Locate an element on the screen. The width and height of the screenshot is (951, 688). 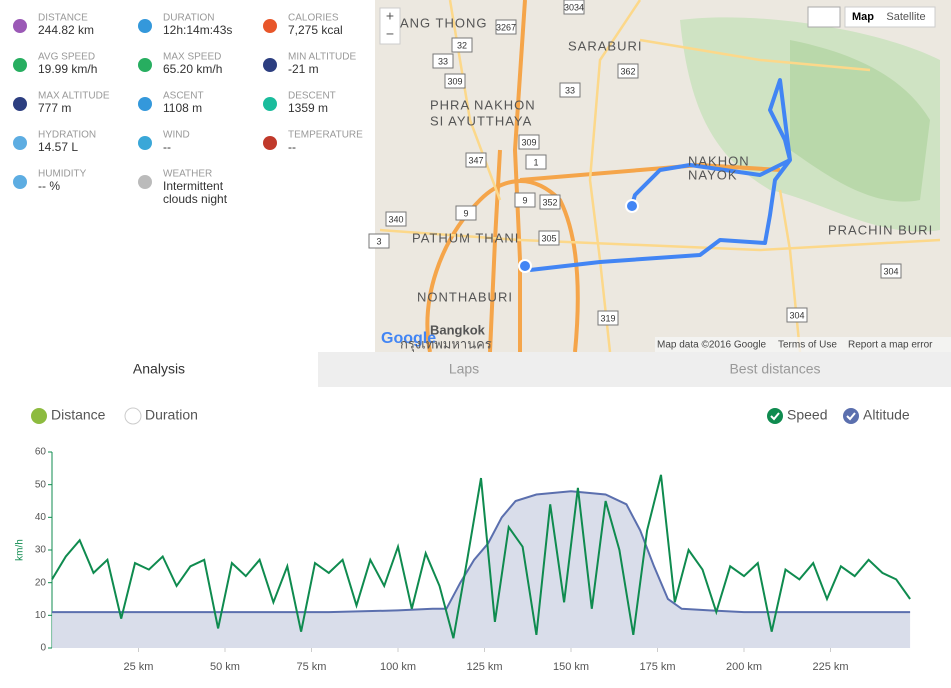
road-number: 33 is located at coordinates (570, 90).